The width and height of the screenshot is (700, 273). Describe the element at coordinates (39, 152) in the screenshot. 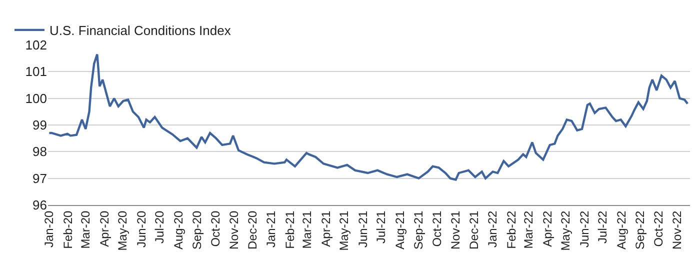

I see `y-tick-label: 98` at that location.